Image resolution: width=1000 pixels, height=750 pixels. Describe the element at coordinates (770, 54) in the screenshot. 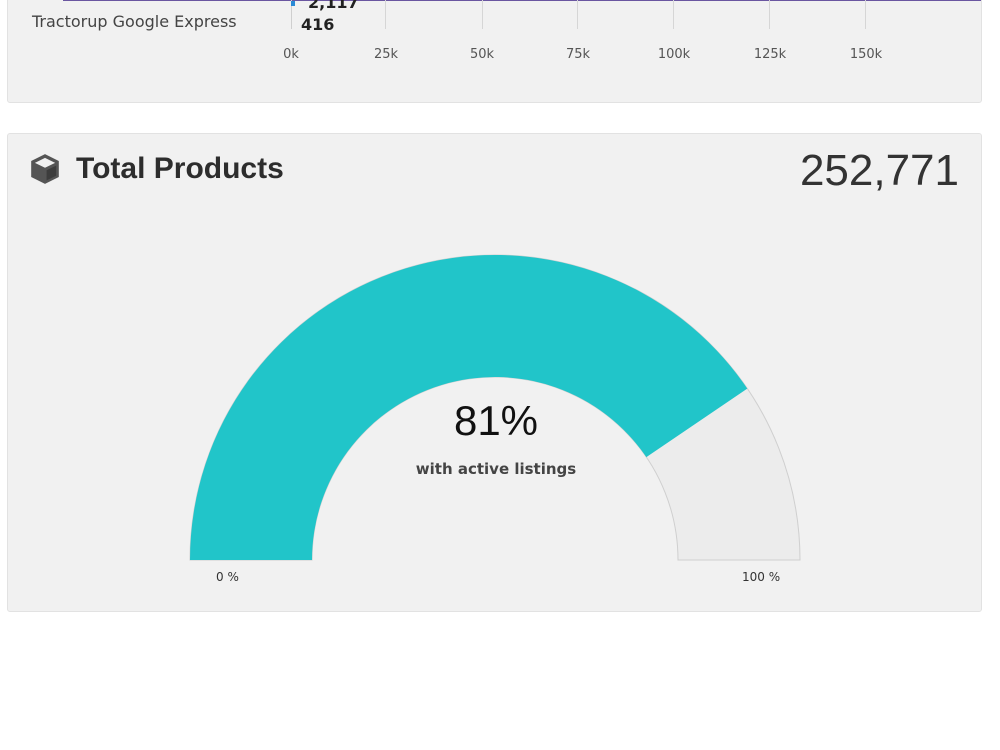

I see `axis-tick-label: 125k` at that location.